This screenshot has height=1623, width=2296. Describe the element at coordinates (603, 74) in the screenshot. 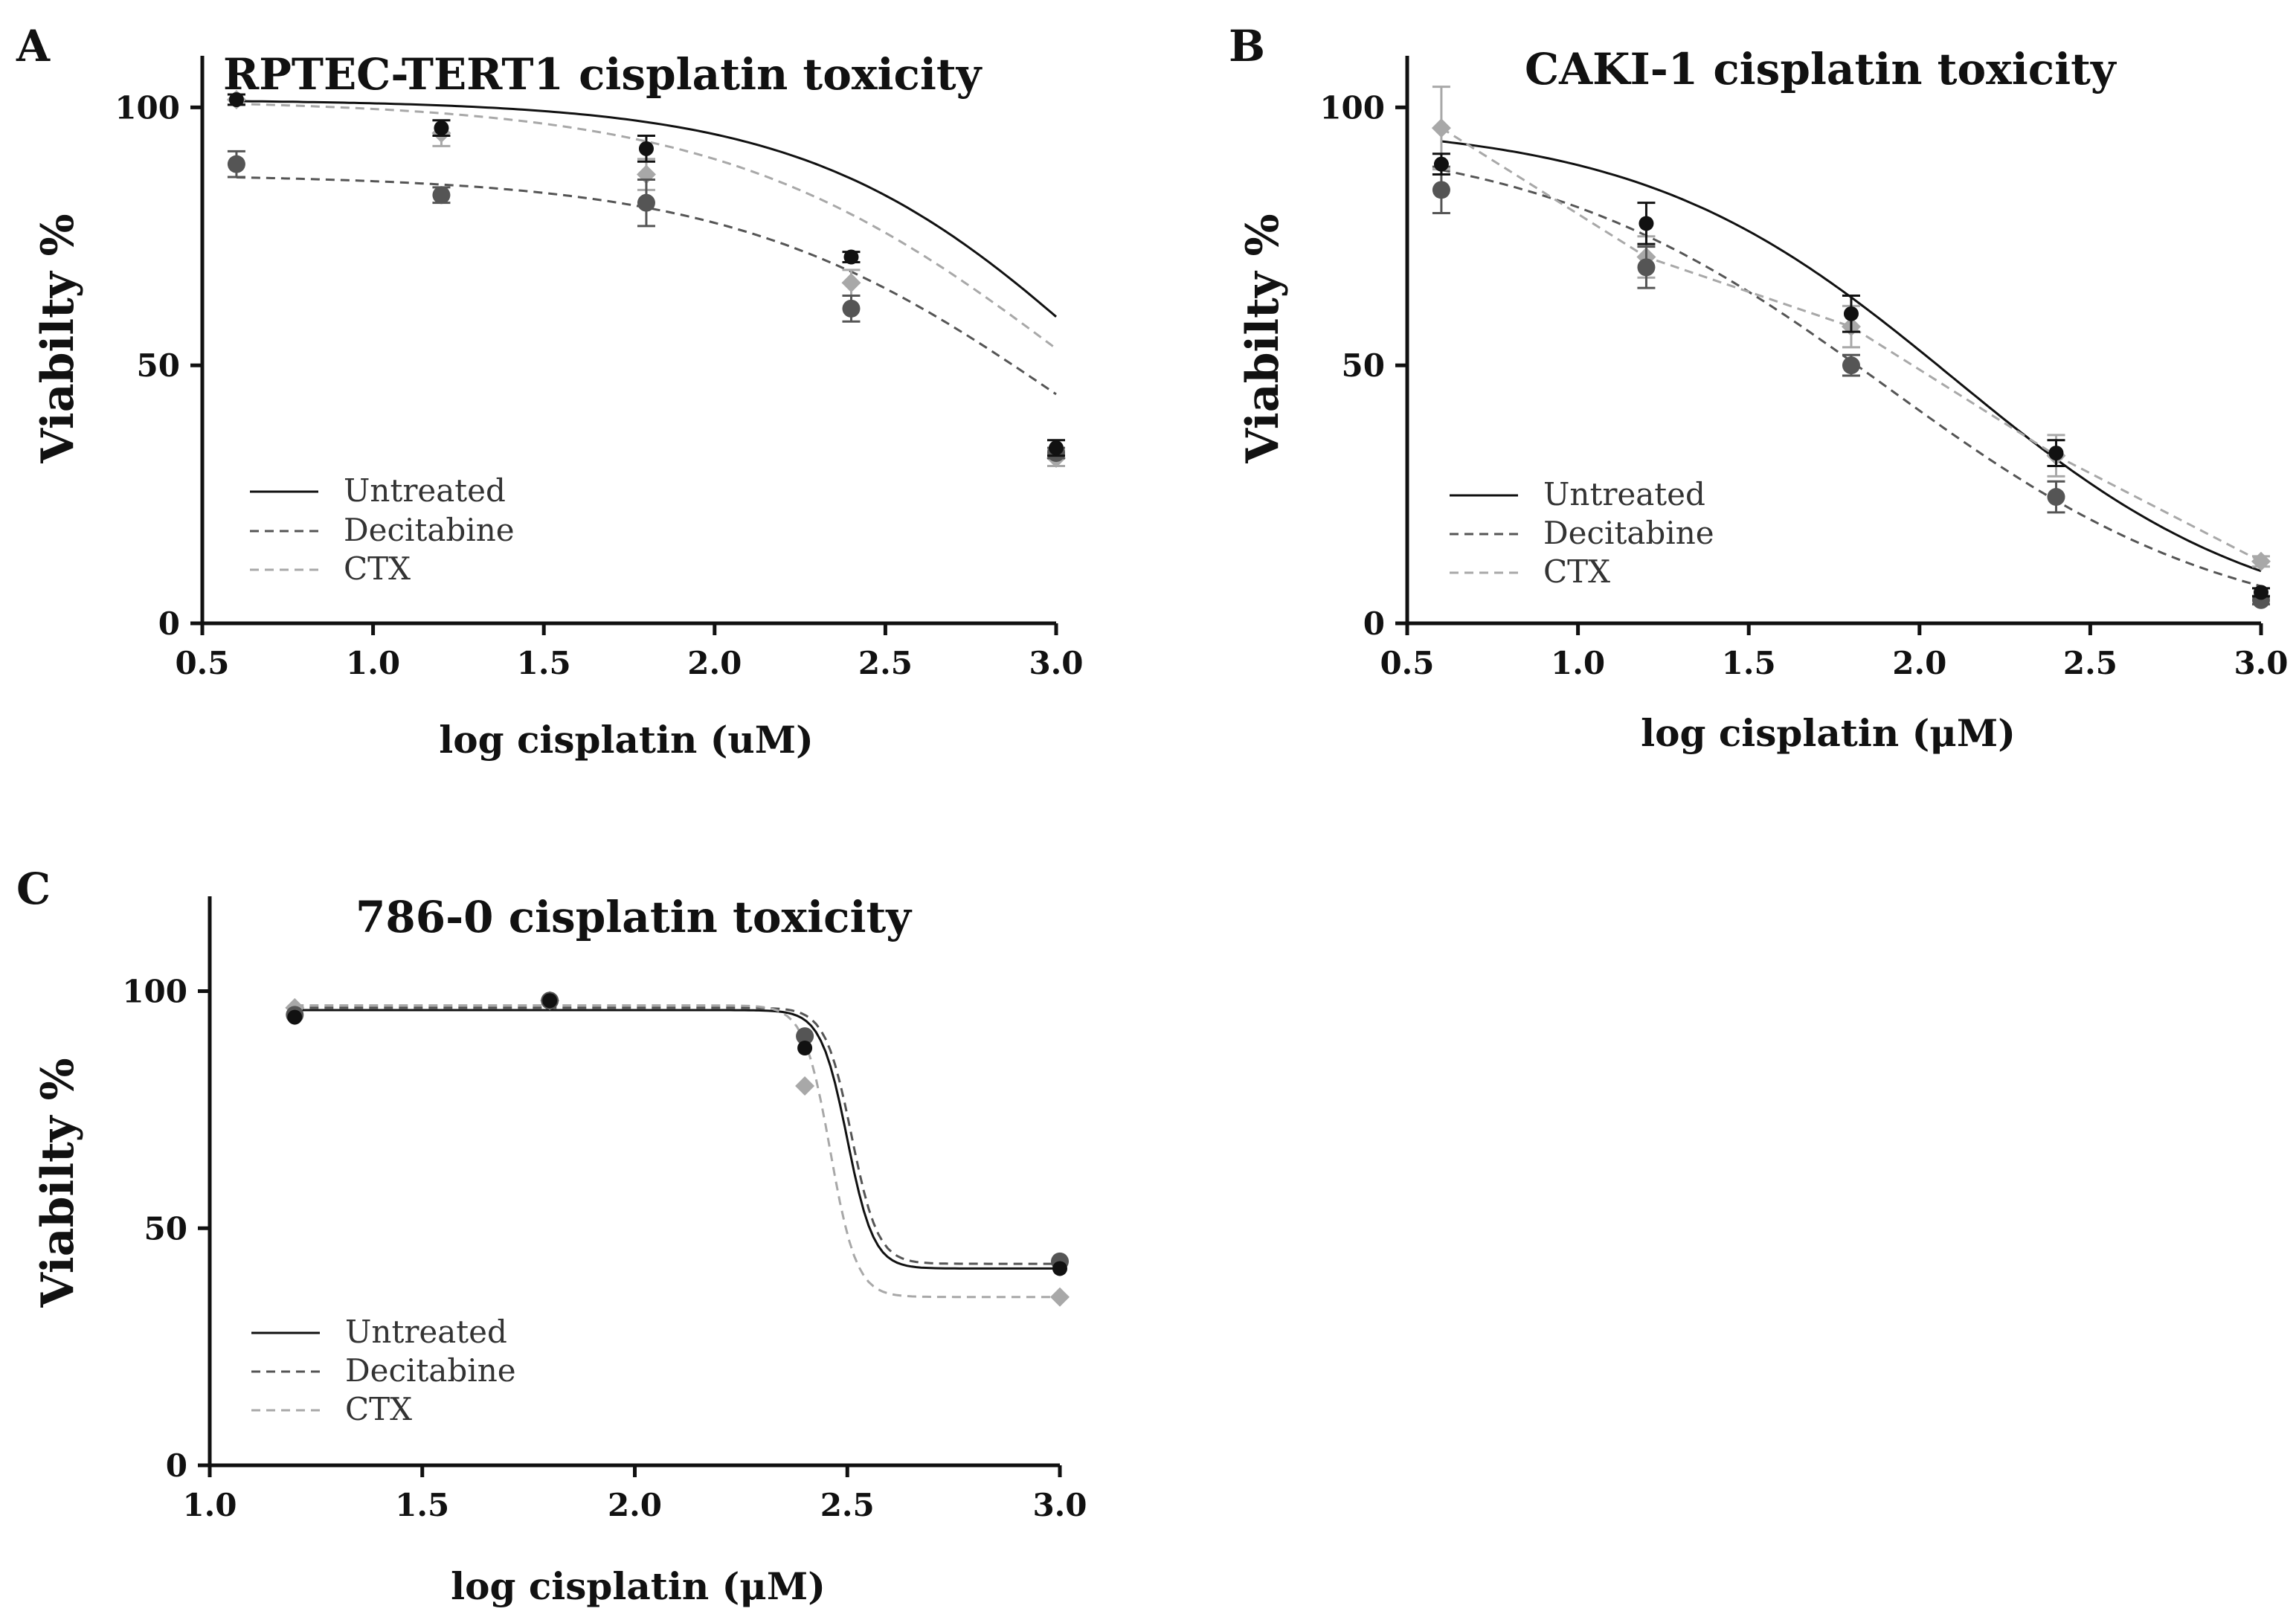

I see `chart-title: RPTEC-TERT1 cisplatin toxicity` at that location.